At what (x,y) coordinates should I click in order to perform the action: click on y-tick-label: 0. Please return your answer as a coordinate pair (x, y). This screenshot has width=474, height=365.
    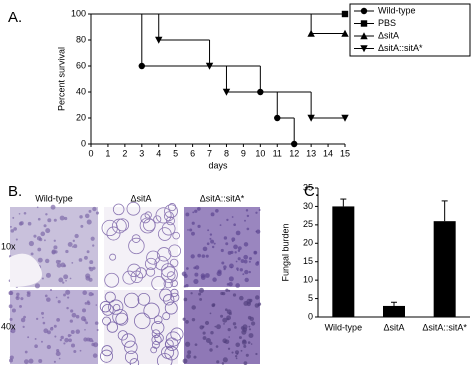
    Looking at the image, I should click on (310, 316).